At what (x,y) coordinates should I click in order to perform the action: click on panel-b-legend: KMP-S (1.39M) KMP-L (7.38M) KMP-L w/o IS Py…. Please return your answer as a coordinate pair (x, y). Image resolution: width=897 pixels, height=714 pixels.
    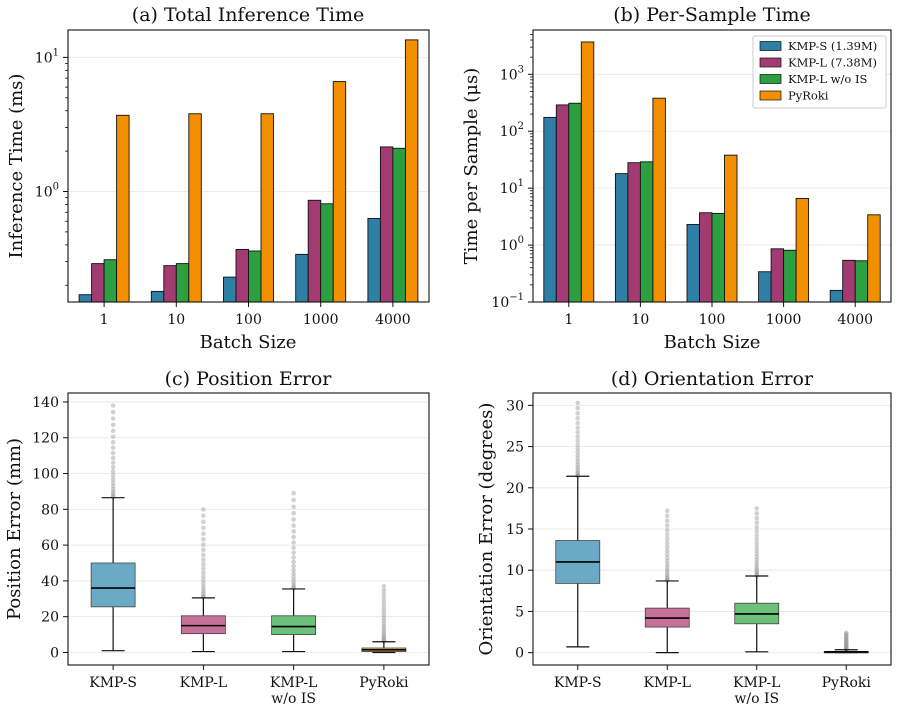
    Looking at the image, I should click on (819, 72).